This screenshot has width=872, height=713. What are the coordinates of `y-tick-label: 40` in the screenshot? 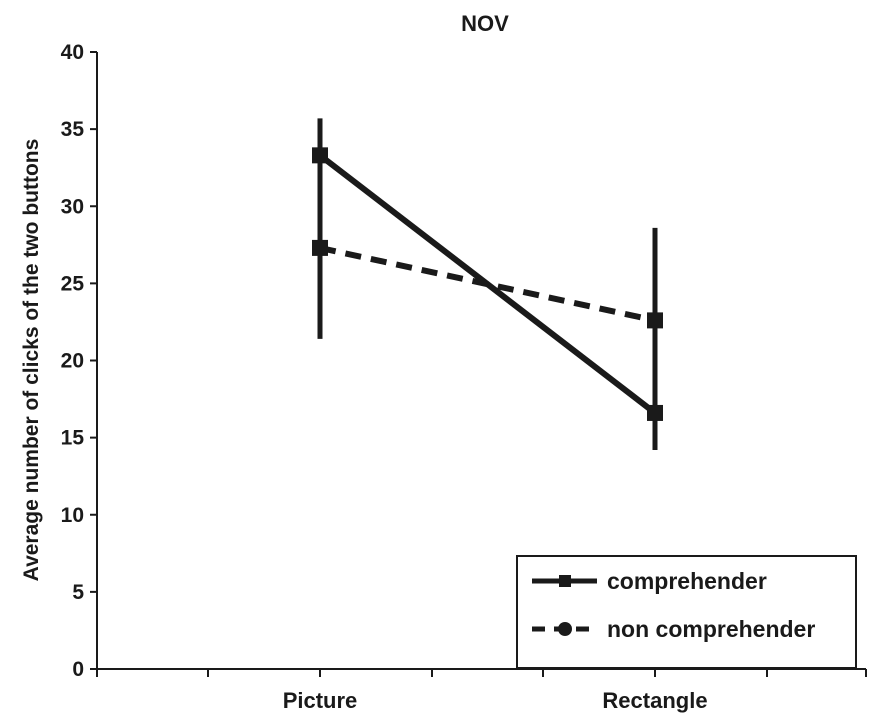 It's located at (72, 52).